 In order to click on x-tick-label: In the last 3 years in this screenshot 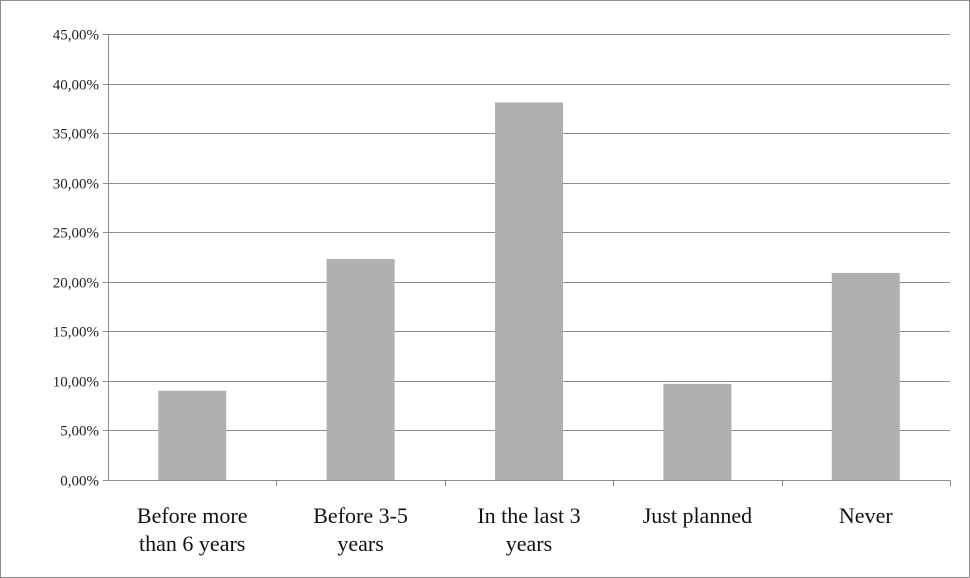, I will do `click(528, 529)`.